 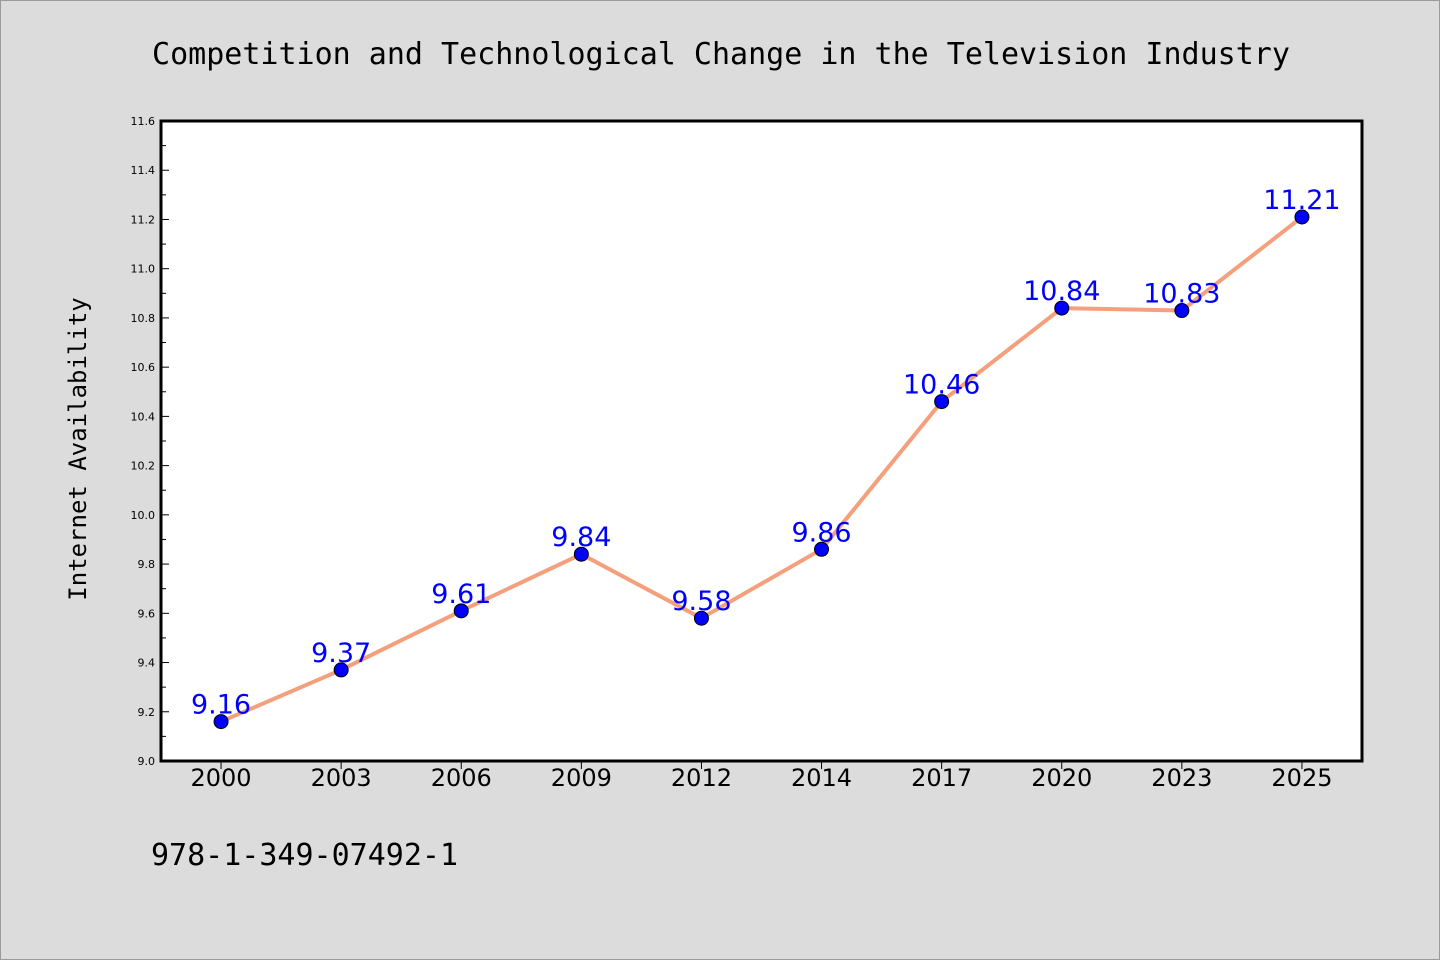 What do you see at coordinates (1061, 291) in the screenshot?
I see `data-label: 10.84` at bounding box center [1061, 291].